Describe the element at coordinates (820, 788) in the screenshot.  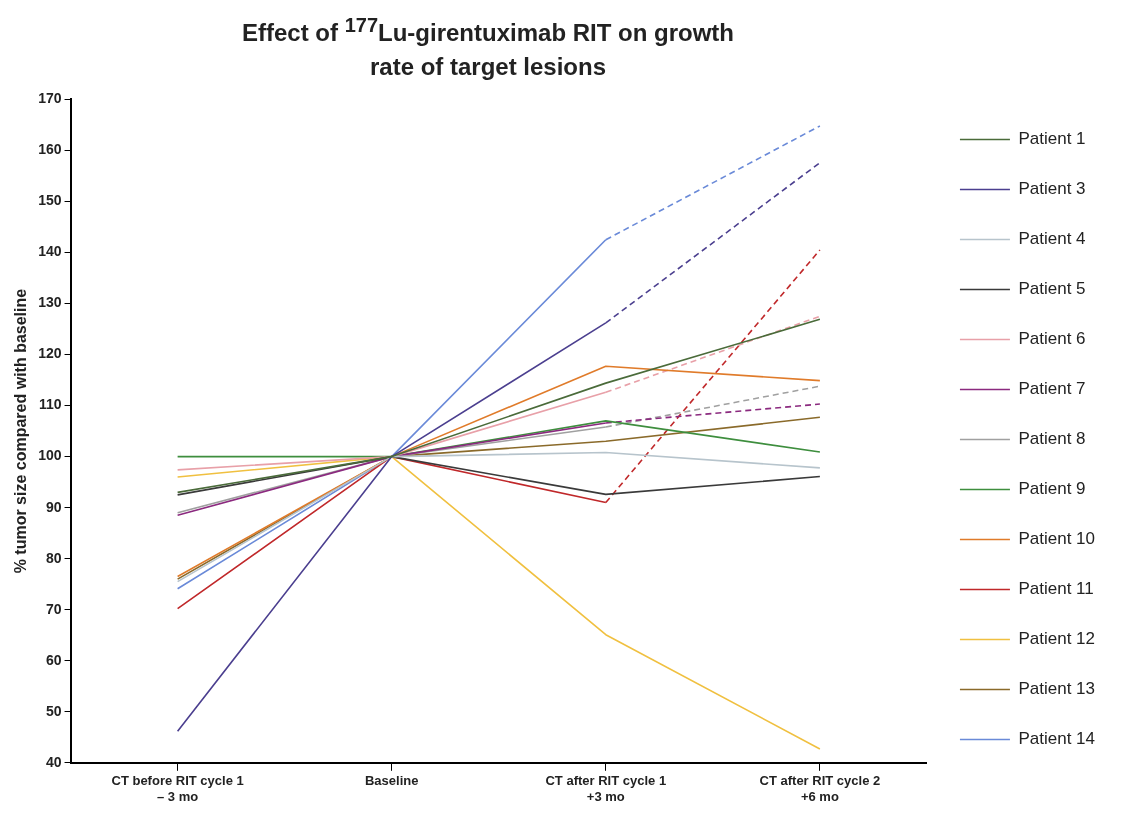
I see `x-tick-label: CT after RIT cycle 2 +6 mo` at that location.